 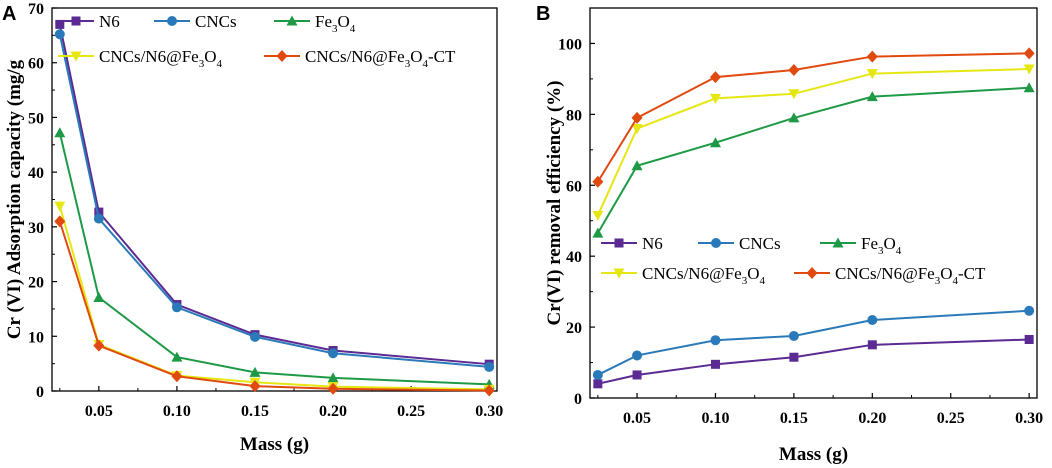 I want to click on y-tick-label: 0, so click(x=40, y=392).